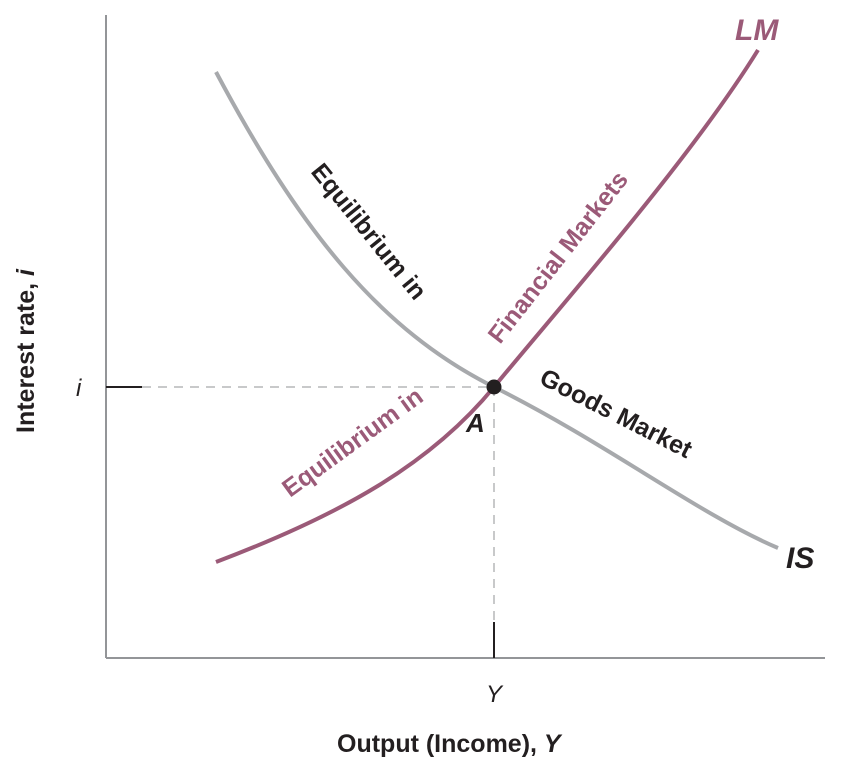 The image size is (843, 770). Describe the element at coordinates (475, 423) in the screenshot. I see `point-a-label: A` at that location.